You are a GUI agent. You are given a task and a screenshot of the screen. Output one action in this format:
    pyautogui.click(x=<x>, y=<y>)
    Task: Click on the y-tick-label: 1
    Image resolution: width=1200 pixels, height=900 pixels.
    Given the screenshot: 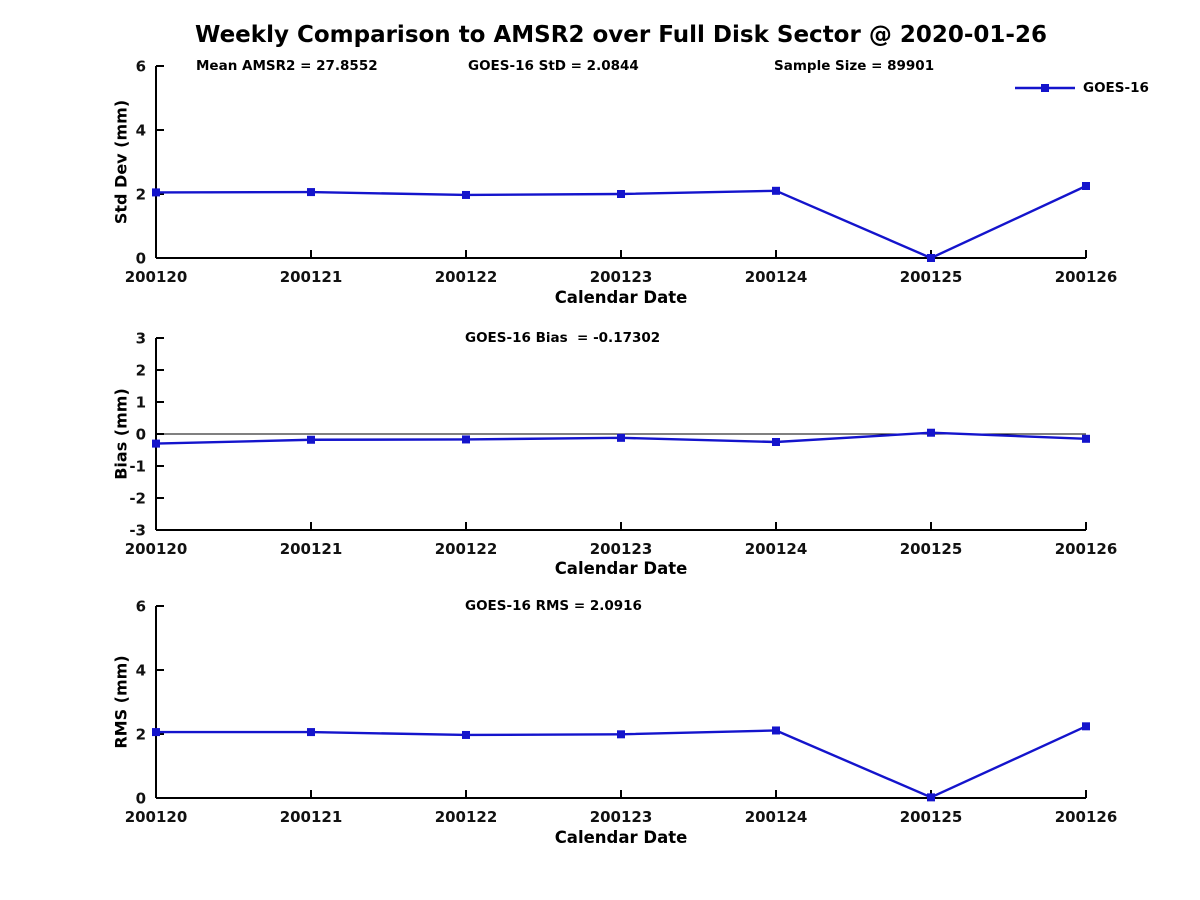 What is the action you would take?
    pyautogui.click(x=141, y=403)
    